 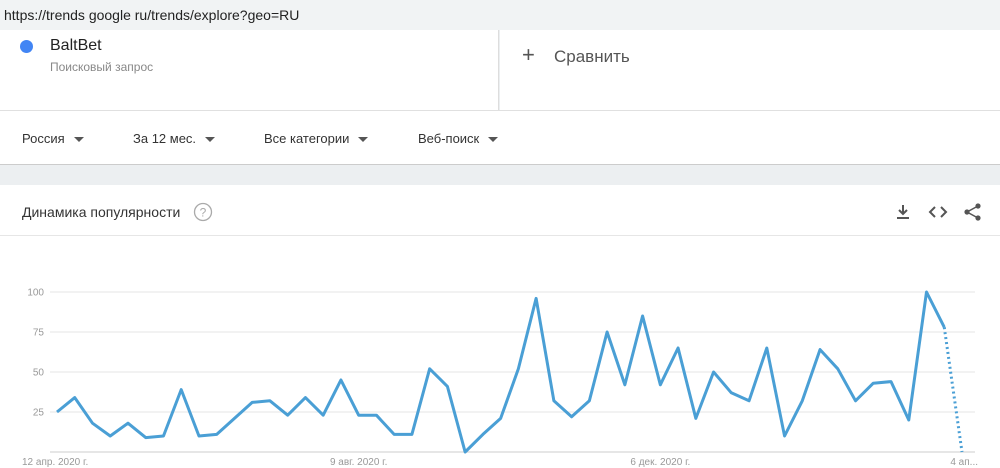 I want to click on x-tick-label: 6 дек. 2020 г., so click(x=660, y=462).